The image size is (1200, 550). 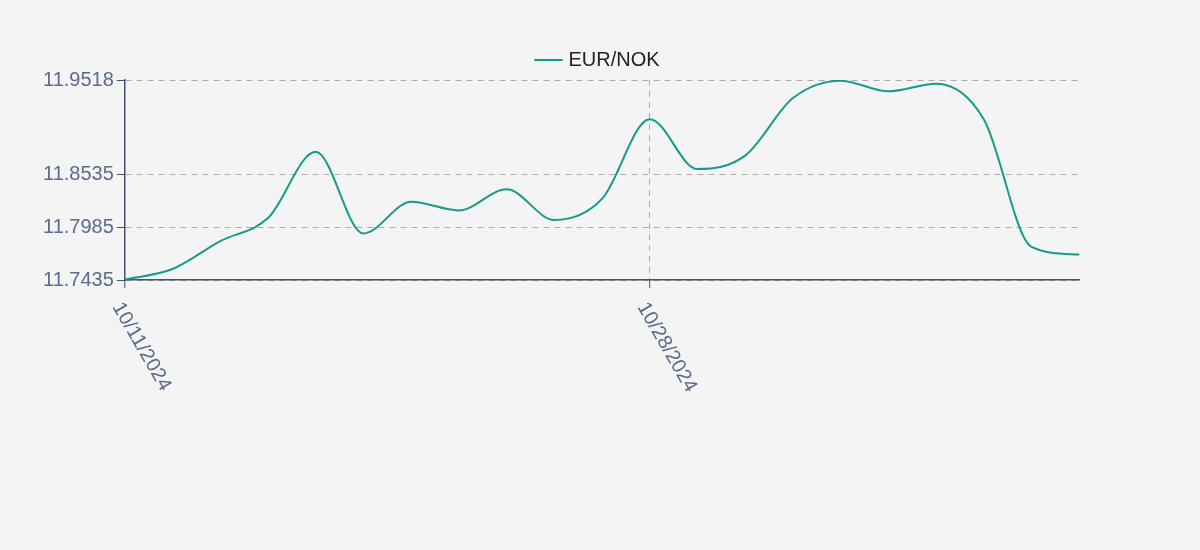 I want to click on y-tick-label: 11.8535, so click(x=78, y=172).